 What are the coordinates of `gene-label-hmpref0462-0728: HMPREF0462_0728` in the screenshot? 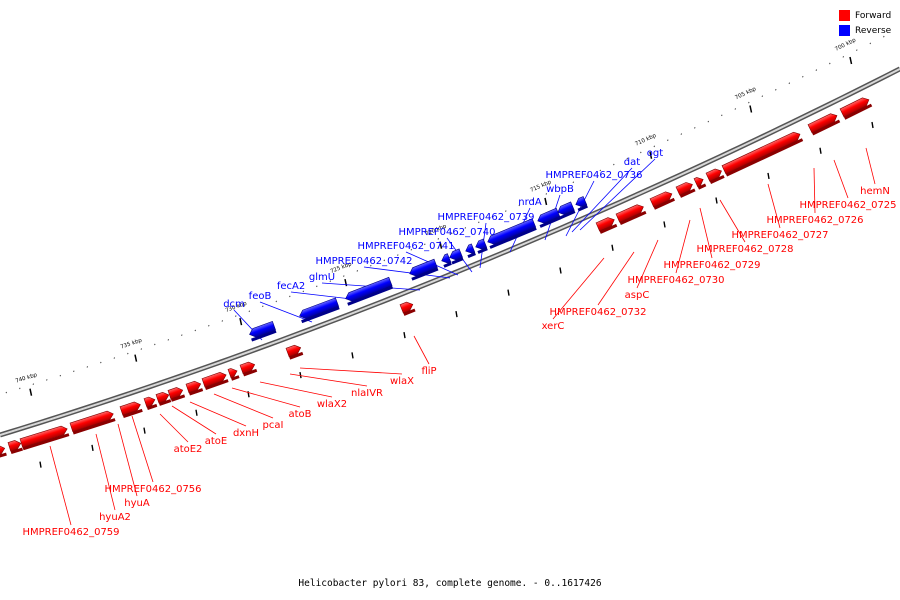 It's located at (744, 249).